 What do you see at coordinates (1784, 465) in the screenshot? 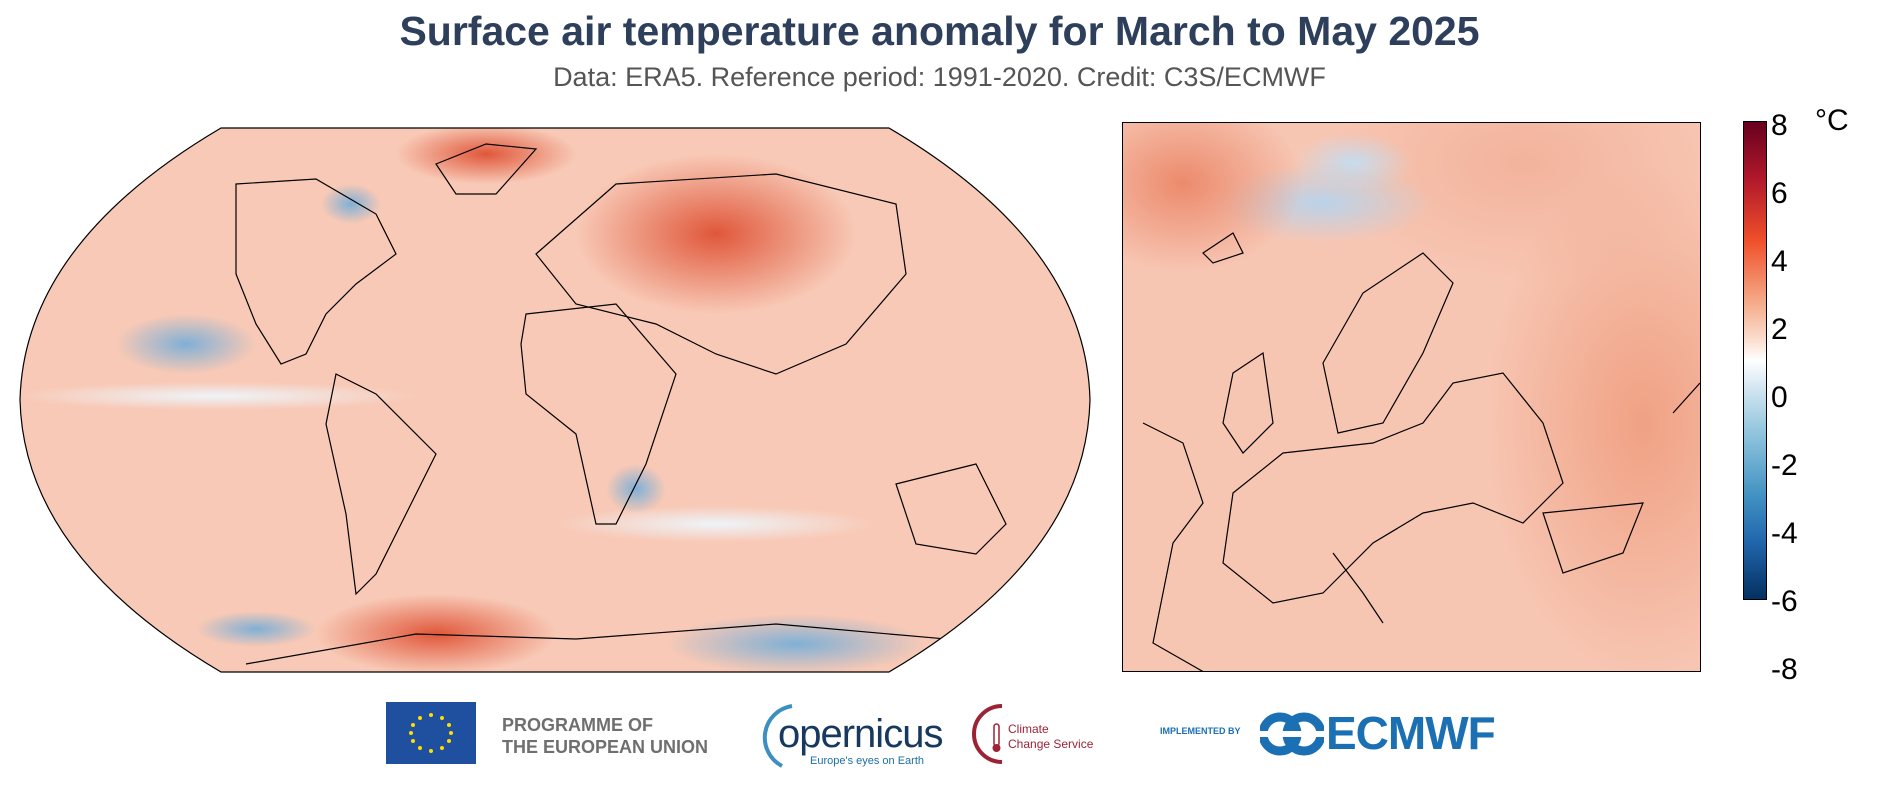
I see `colorbar-tick: -2` at bounding box center [1784, 465].